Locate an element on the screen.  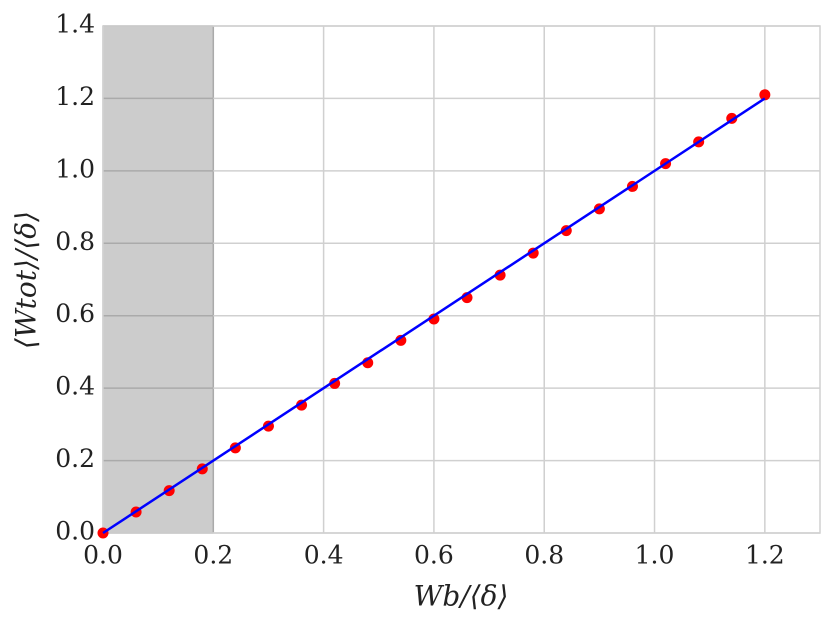
y-tick-label: 1.0 is located at coordinates (75, 168).